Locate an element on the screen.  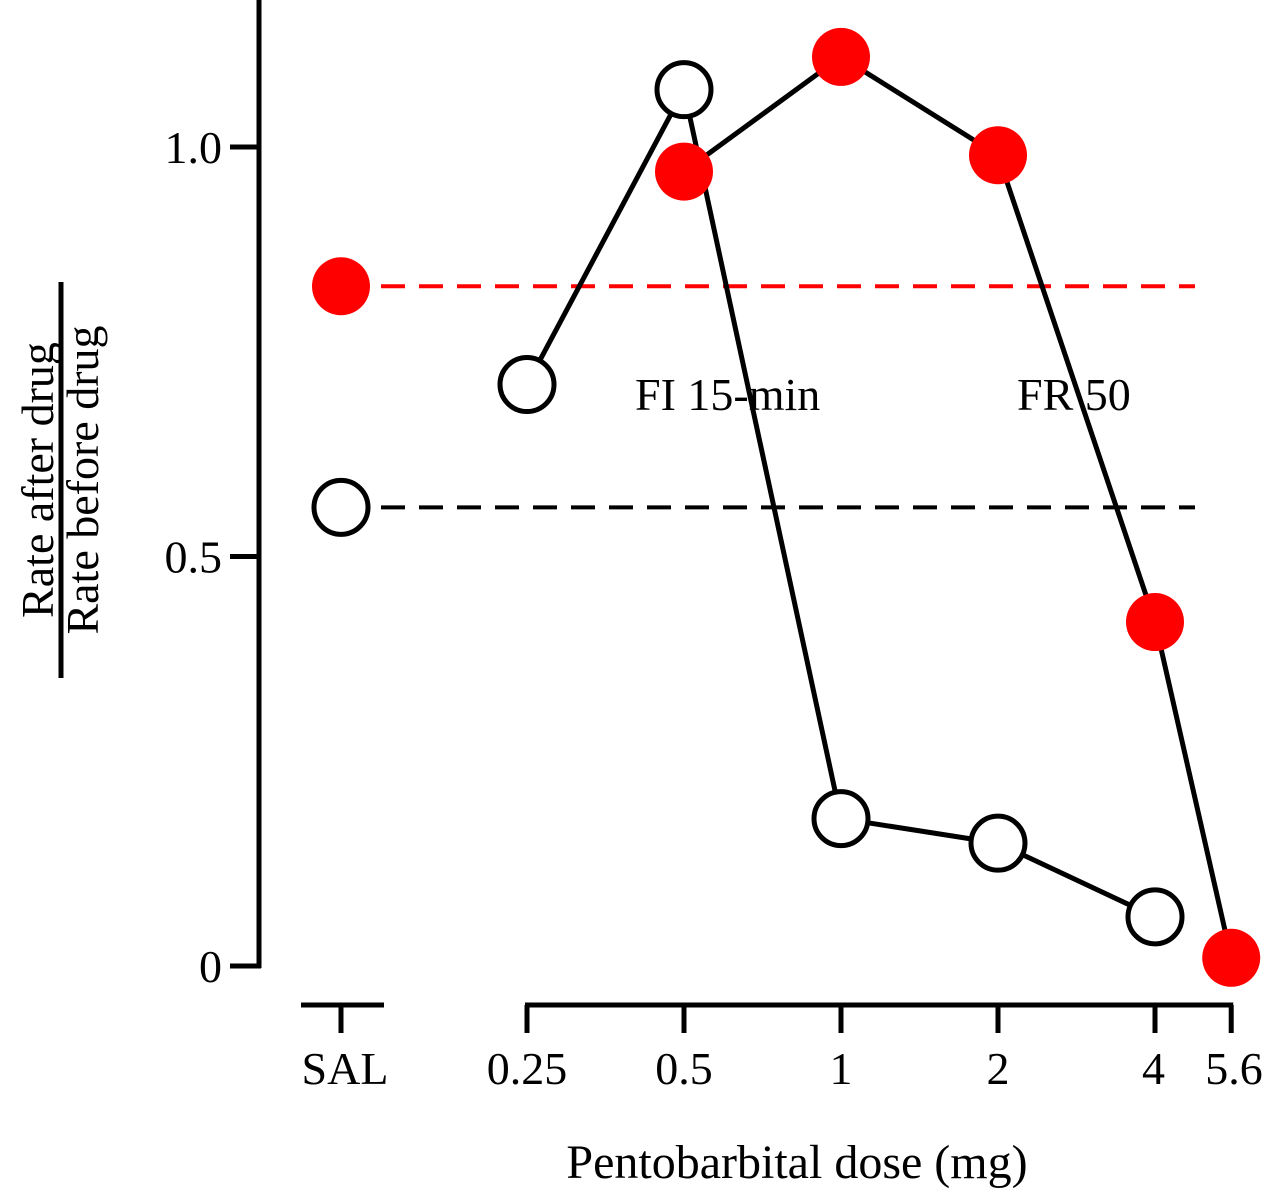
x-tick-label: 2 is located at coordinates (998, 1068).